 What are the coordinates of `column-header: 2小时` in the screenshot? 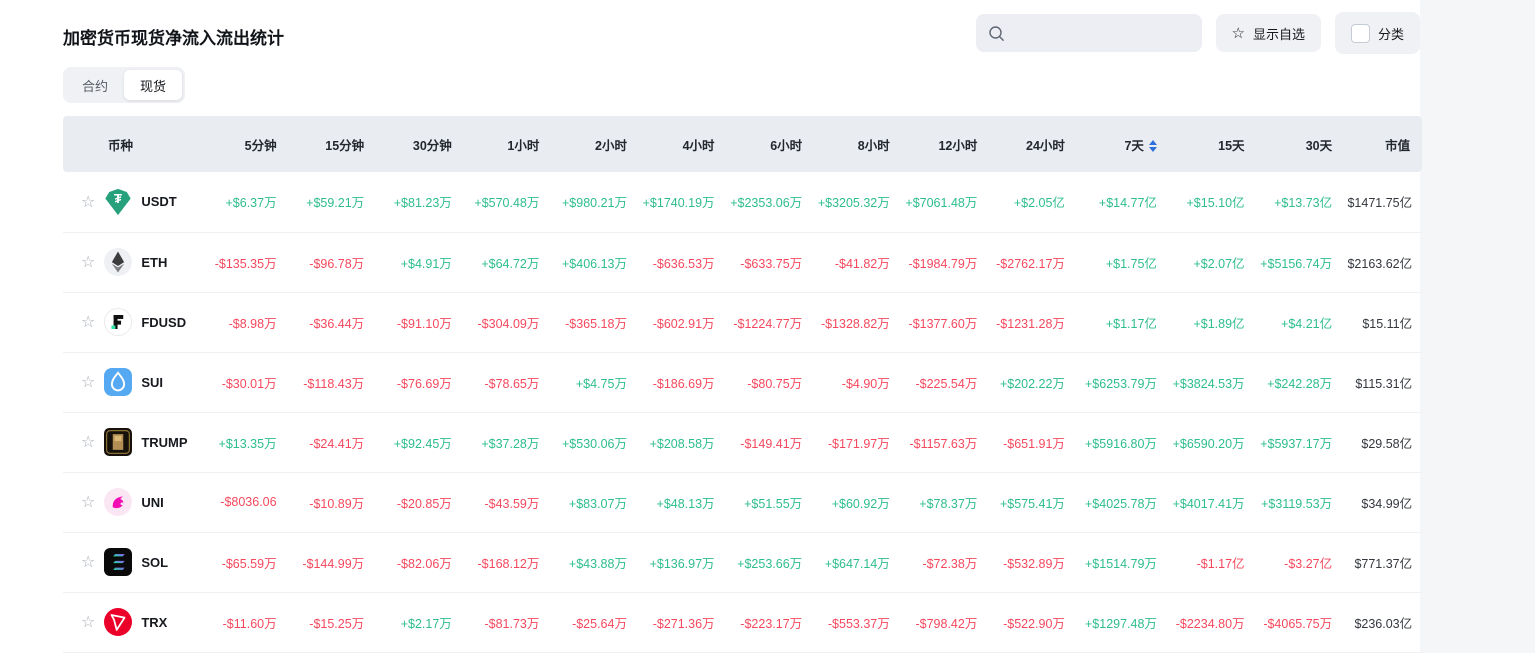 It's located at (585, 144).